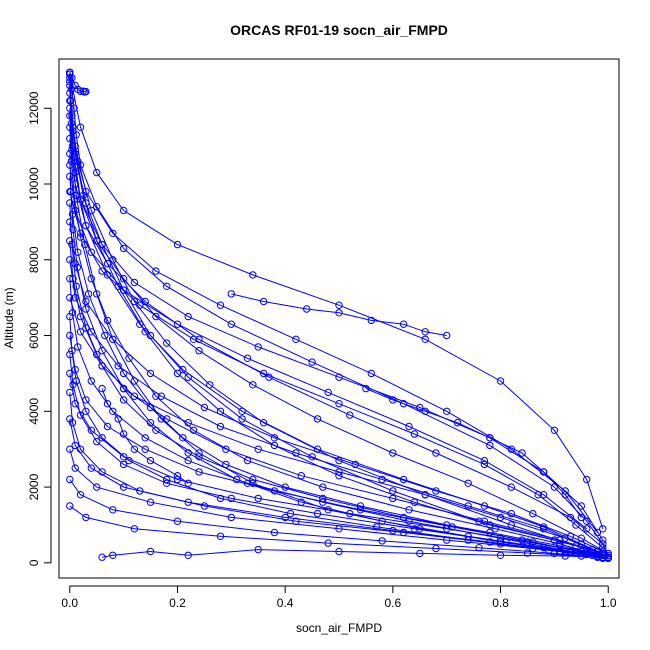 The height and width of the screenshot is (650, 650). What do you see at coordinates (339, 597) in the screenshot?
I see `x-axis: 0.0 0.2 0.4 0.6 0.8 1.0` at bounding box center [339, 597].